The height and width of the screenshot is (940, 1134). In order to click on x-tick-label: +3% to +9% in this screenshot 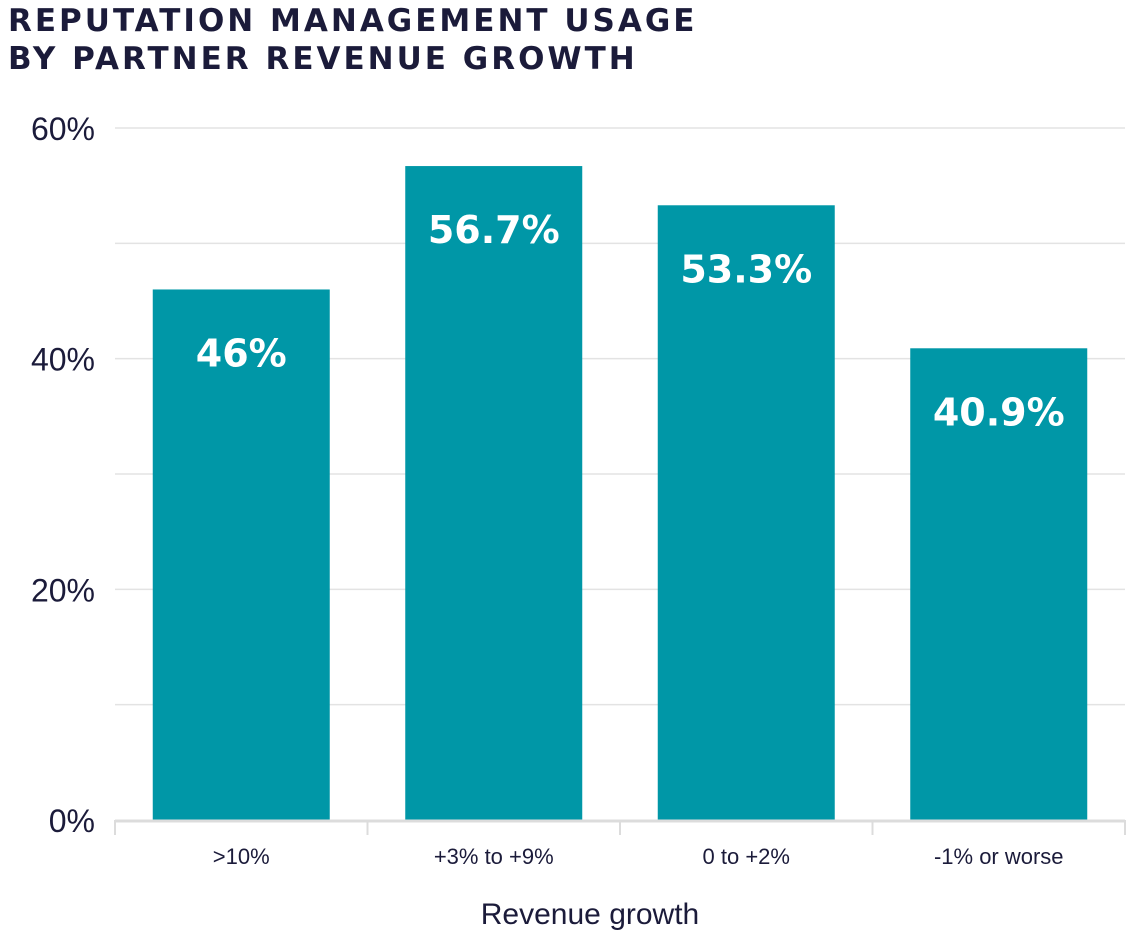, I will do `click(494, 856)`.